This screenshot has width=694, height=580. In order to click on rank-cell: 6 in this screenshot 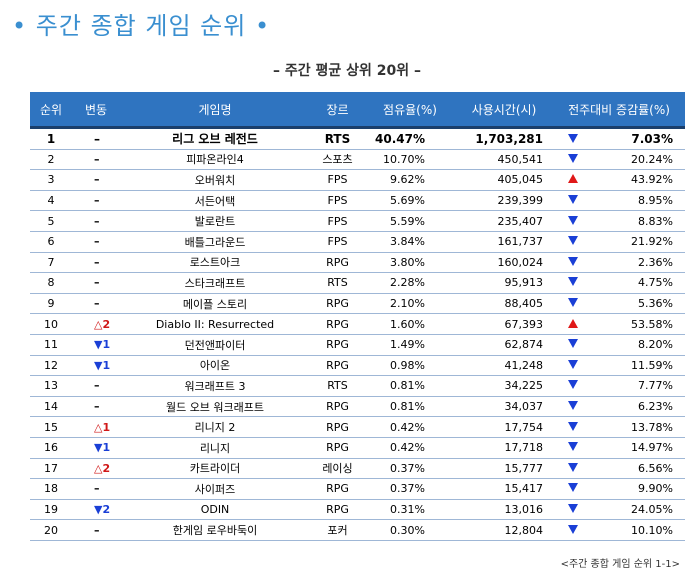, I will do `click(51, 242)`.